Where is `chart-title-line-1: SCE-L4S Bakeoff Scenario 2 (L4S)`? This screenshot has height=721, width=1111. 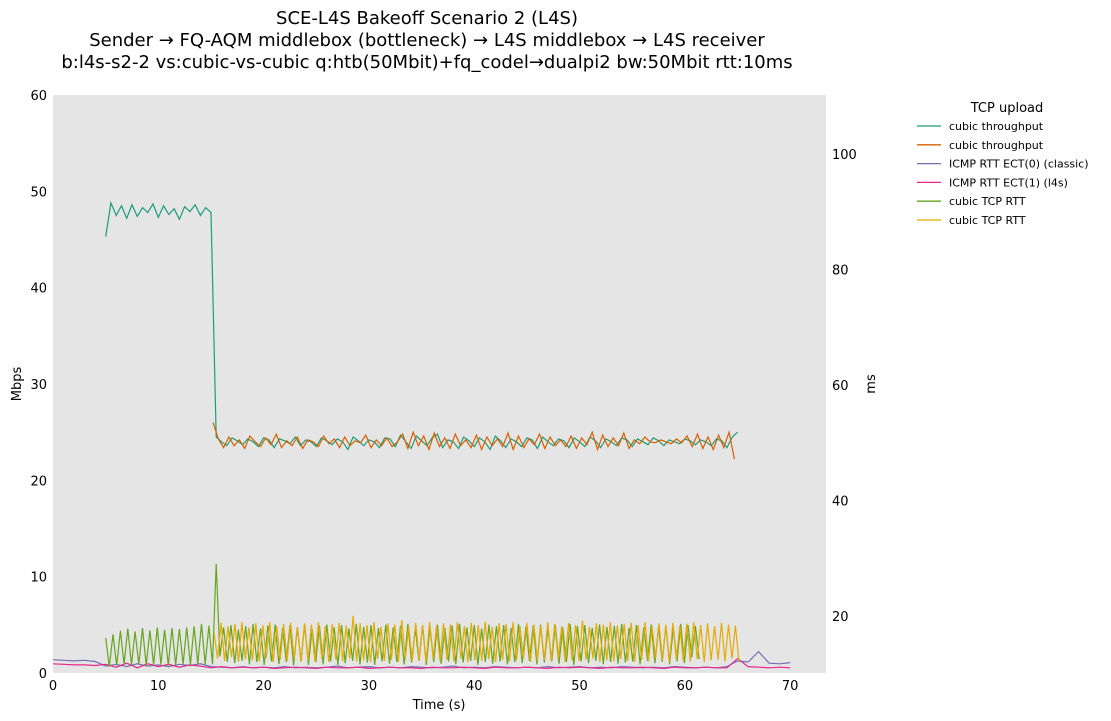
chart-title-line-1: SCE-L4S Bakeoff Scenario 2 (L4S) is located at coordinates (427, 18).